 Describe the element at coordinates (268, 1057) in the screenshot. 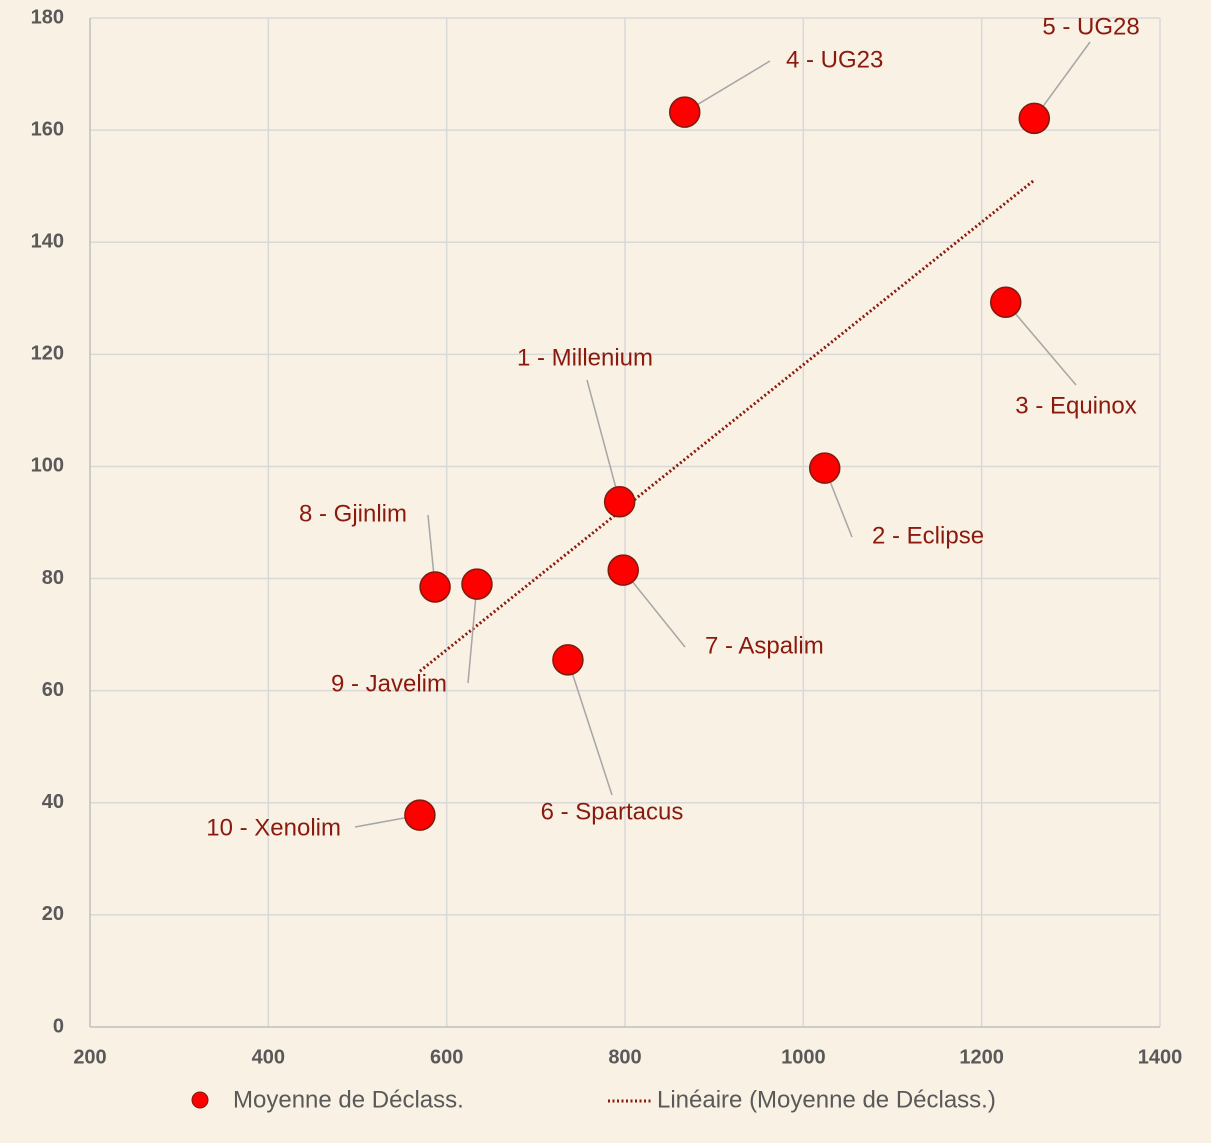

I see `x-tick-label: 400` at that location.